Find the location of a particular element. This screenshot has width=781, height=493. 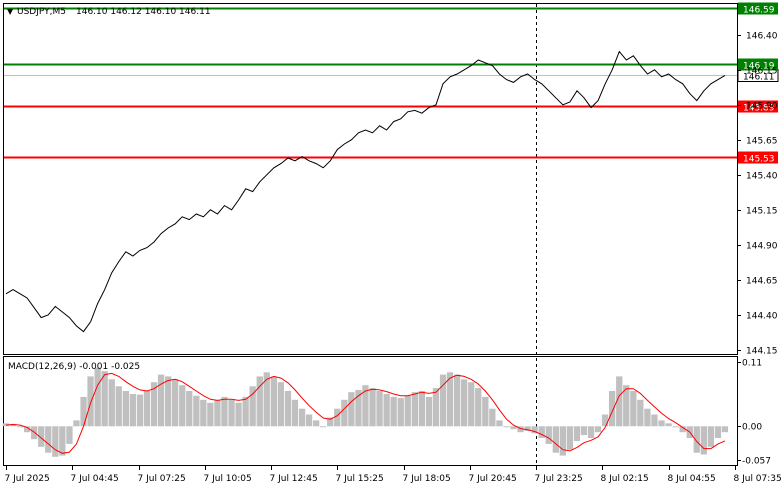

y-tick-label: 144.90 is located at coordinates (762, 247).